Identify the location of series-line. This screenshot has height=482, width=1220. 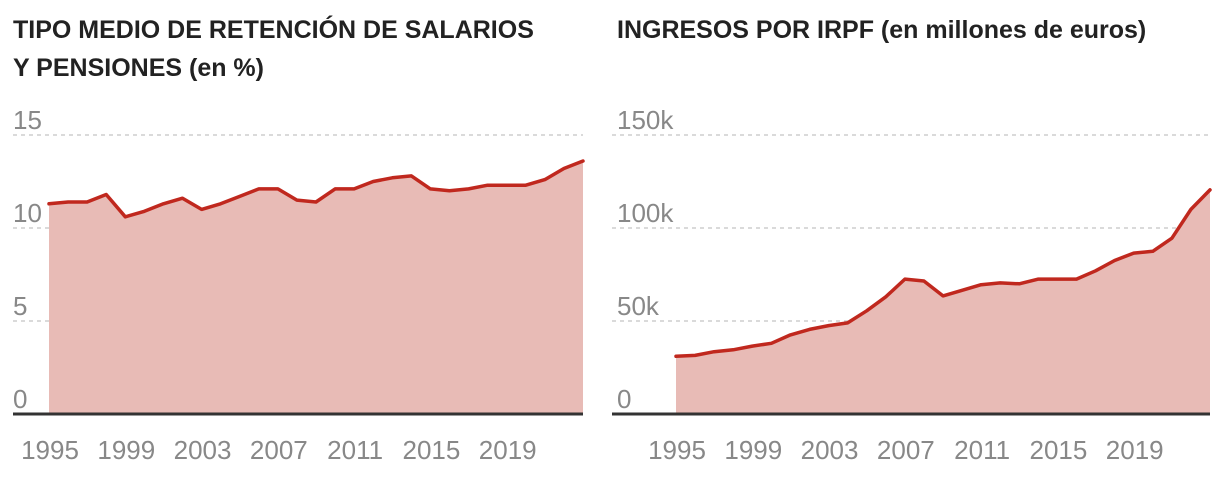
(316, 189).